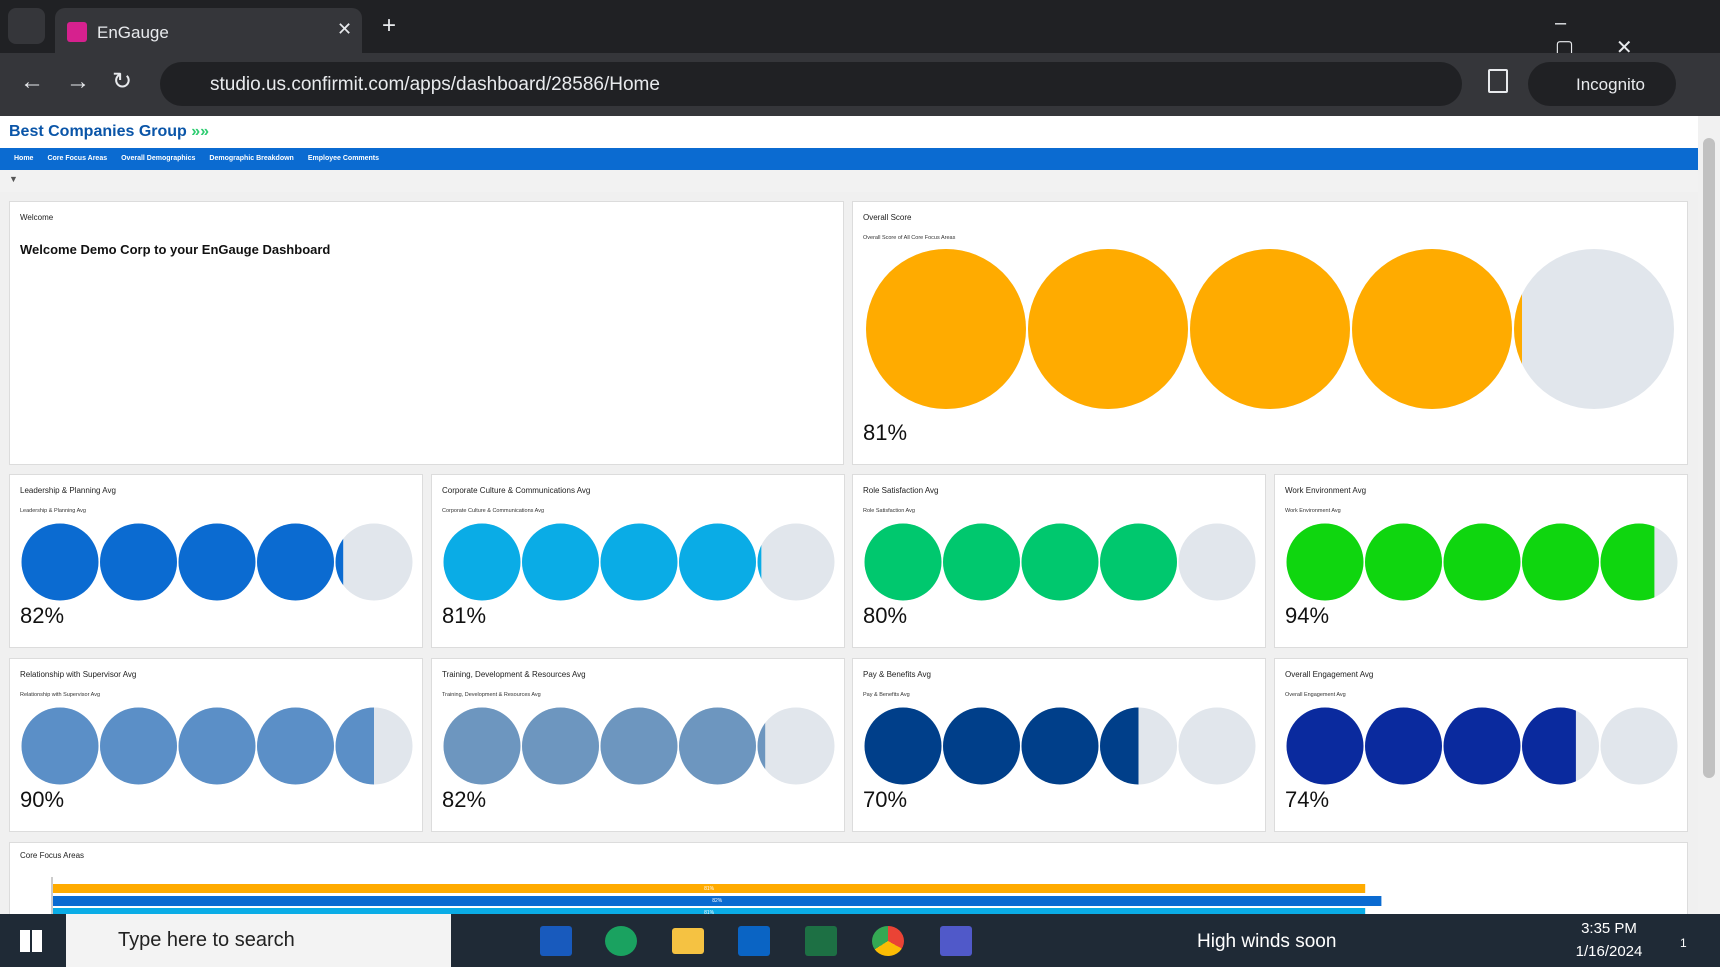  What do you see at coordinates (31, 941) in the screenshot?
I see `start` at bounding box center [31, 941].